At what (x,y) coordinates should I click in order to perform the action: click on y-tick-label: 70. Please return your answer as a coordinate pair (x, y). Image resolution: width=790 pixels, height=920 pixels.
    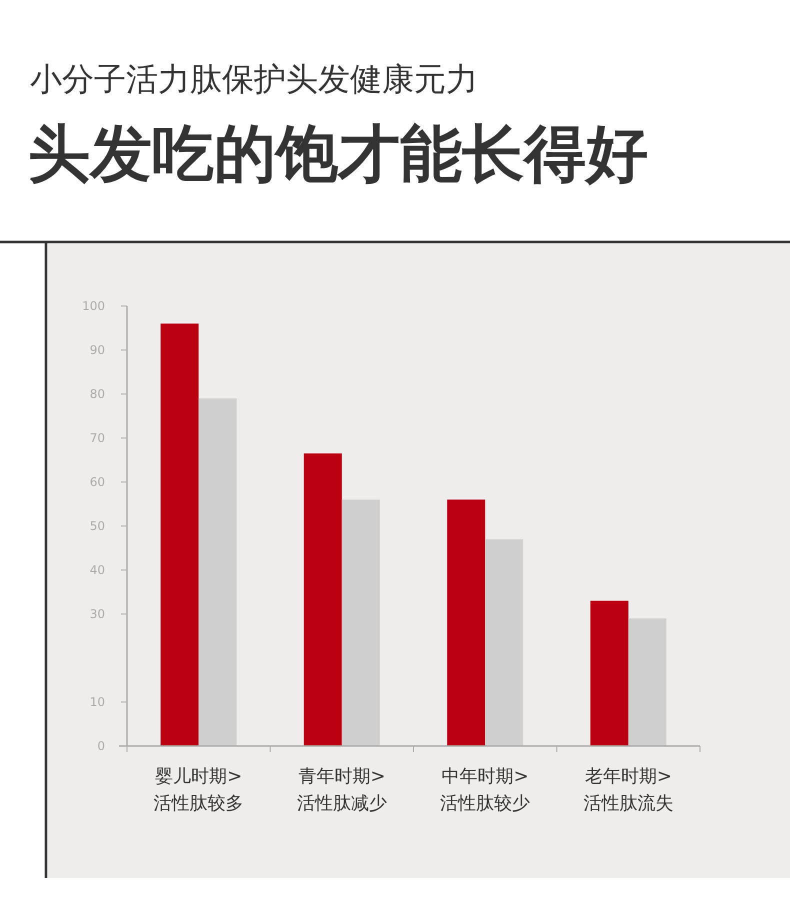
    Looking at the image, I should click on (97, 438).